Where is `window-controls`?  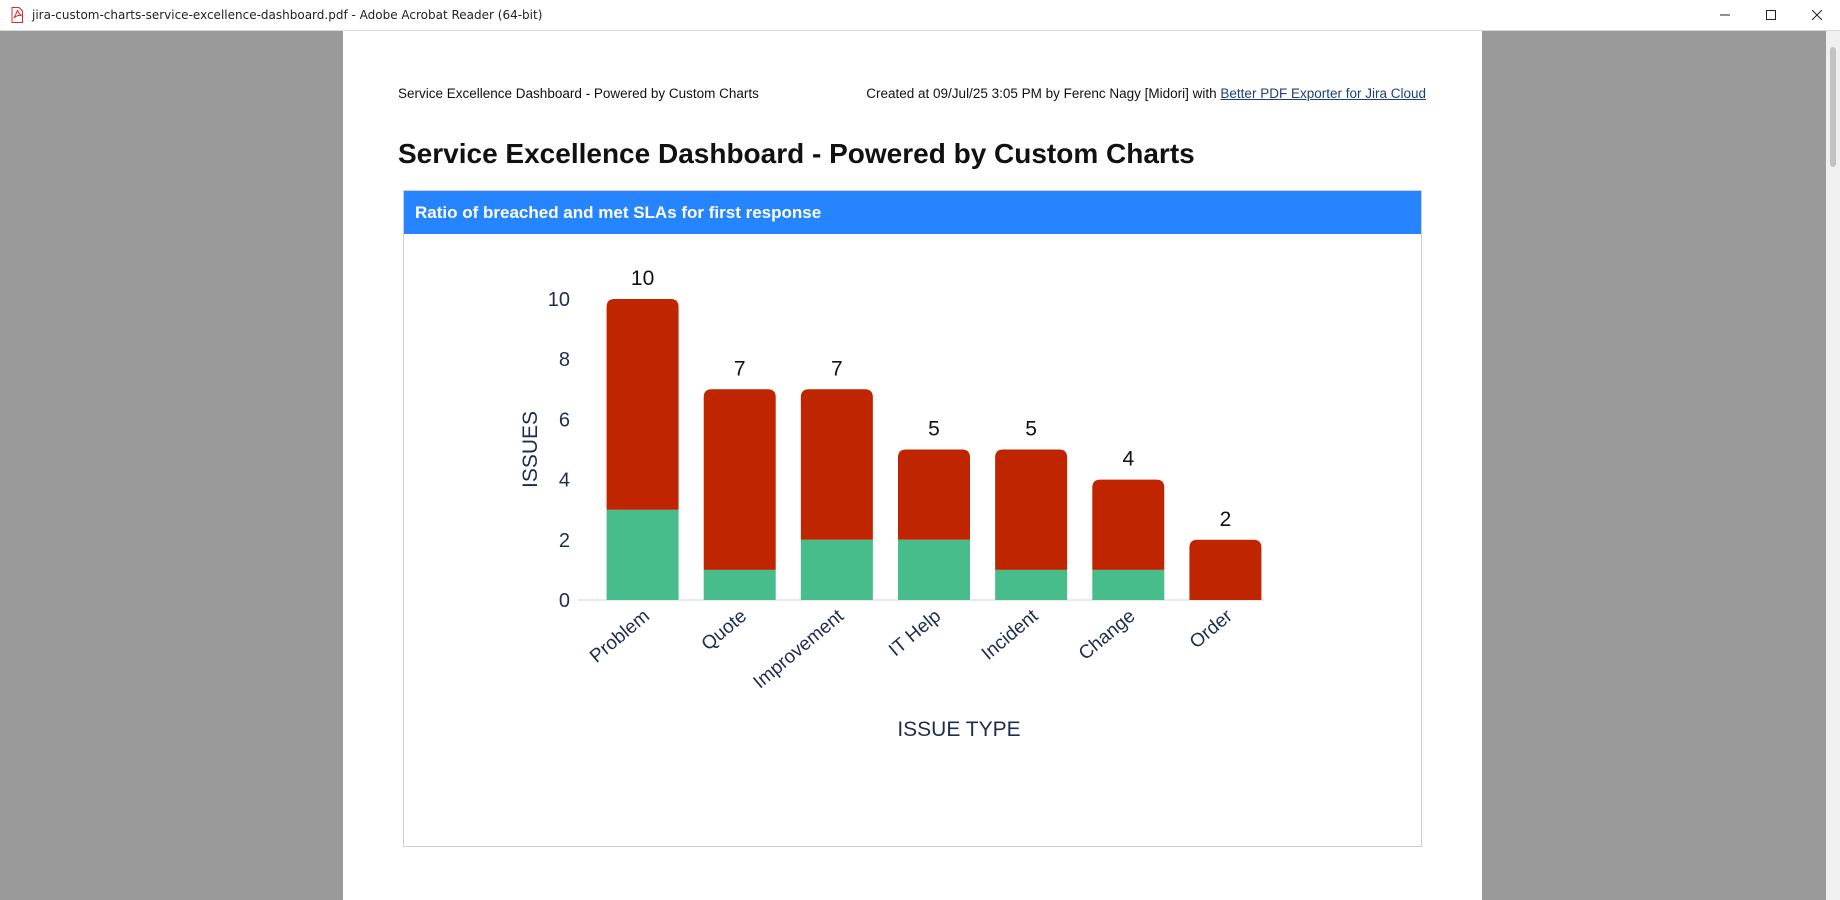
window-controls is located at coordinates (1771, 15).